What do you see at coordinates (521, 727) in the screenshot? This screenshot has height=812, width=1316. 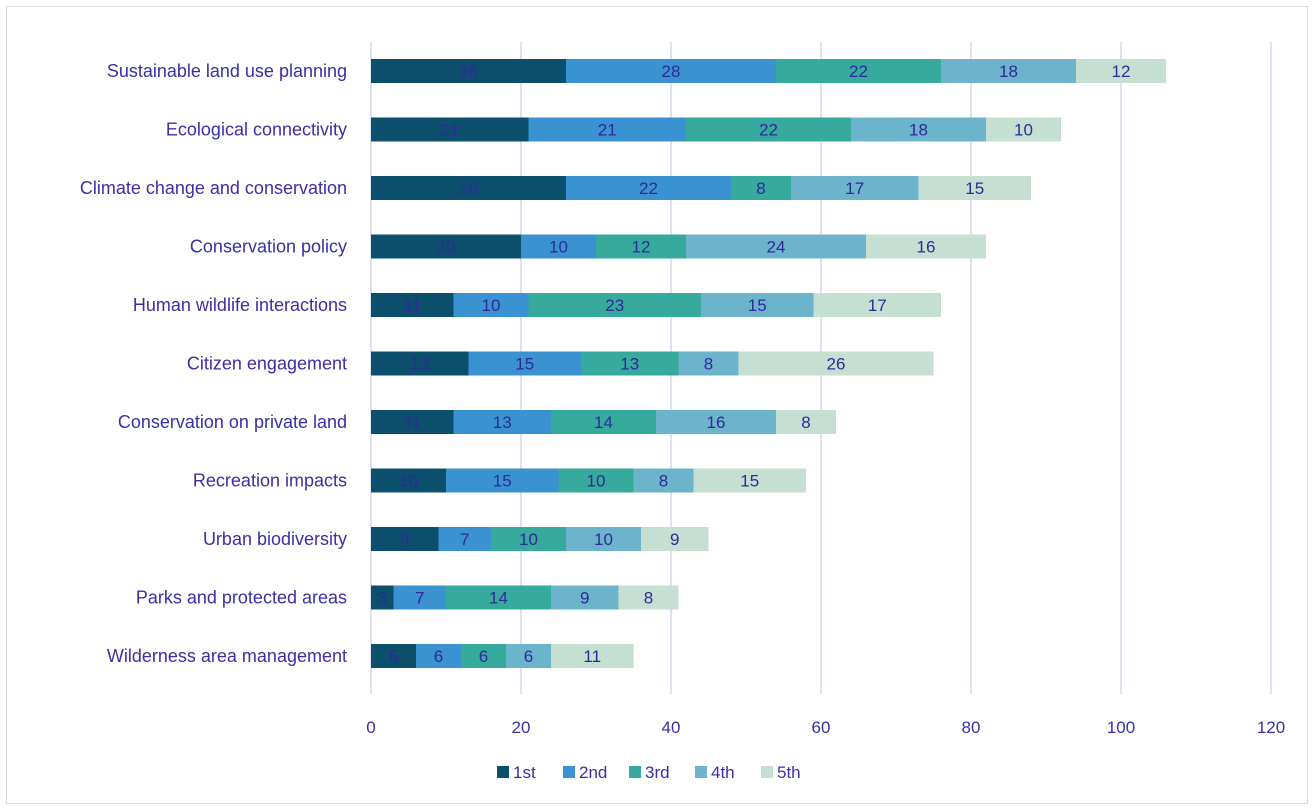 I see `x-tick-label: 20` at bounding box center [521, 727].